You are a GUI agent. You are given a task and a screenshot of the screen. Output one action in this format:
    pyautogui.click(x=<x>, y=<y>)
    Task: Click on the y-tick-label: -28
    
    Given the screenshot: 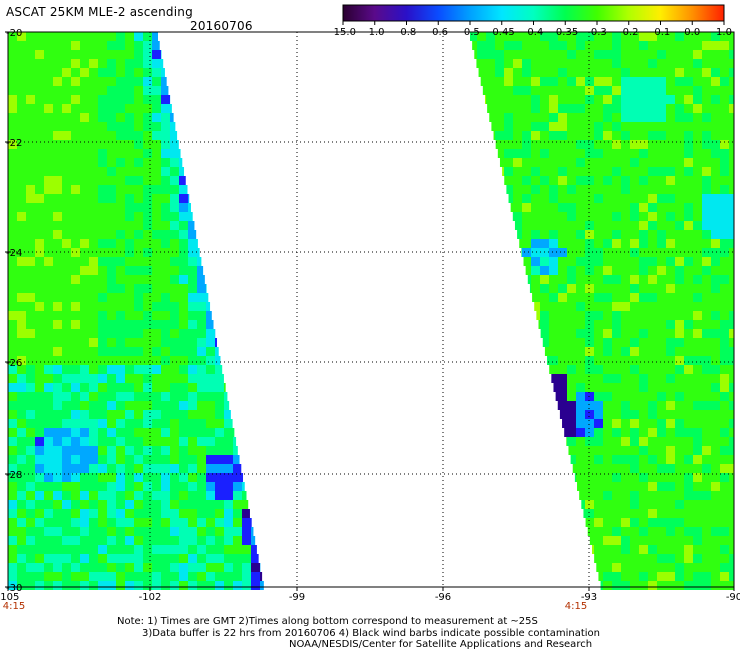 What is the action you would take?
    pyautogui.click(x=14, y=475)
    